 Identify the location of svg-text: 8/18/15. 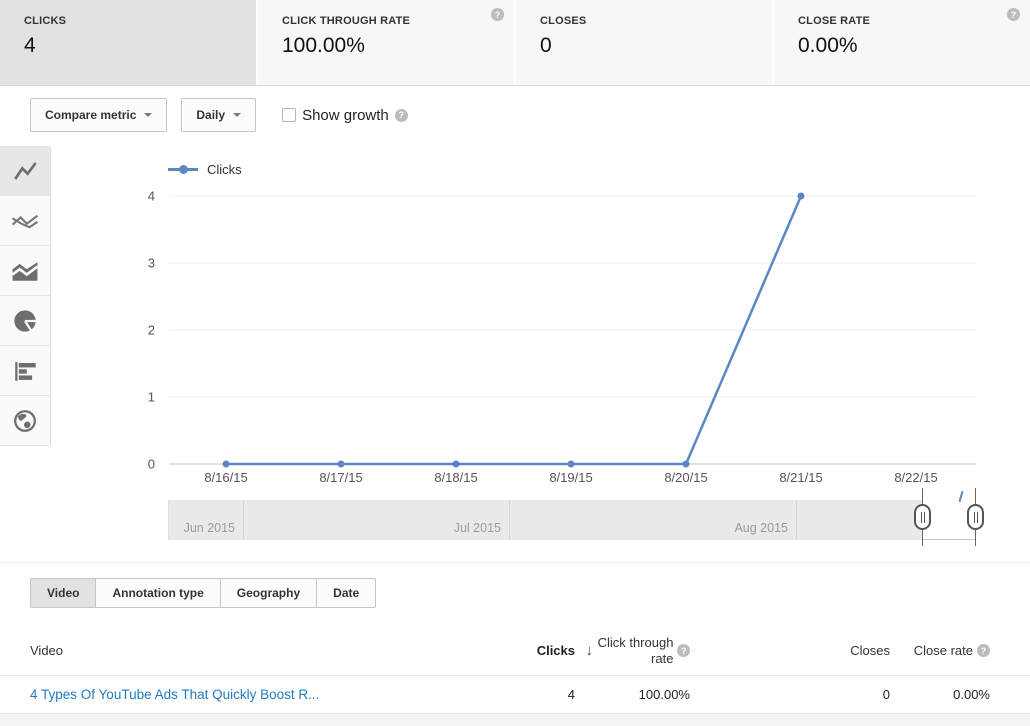
(455, 477).